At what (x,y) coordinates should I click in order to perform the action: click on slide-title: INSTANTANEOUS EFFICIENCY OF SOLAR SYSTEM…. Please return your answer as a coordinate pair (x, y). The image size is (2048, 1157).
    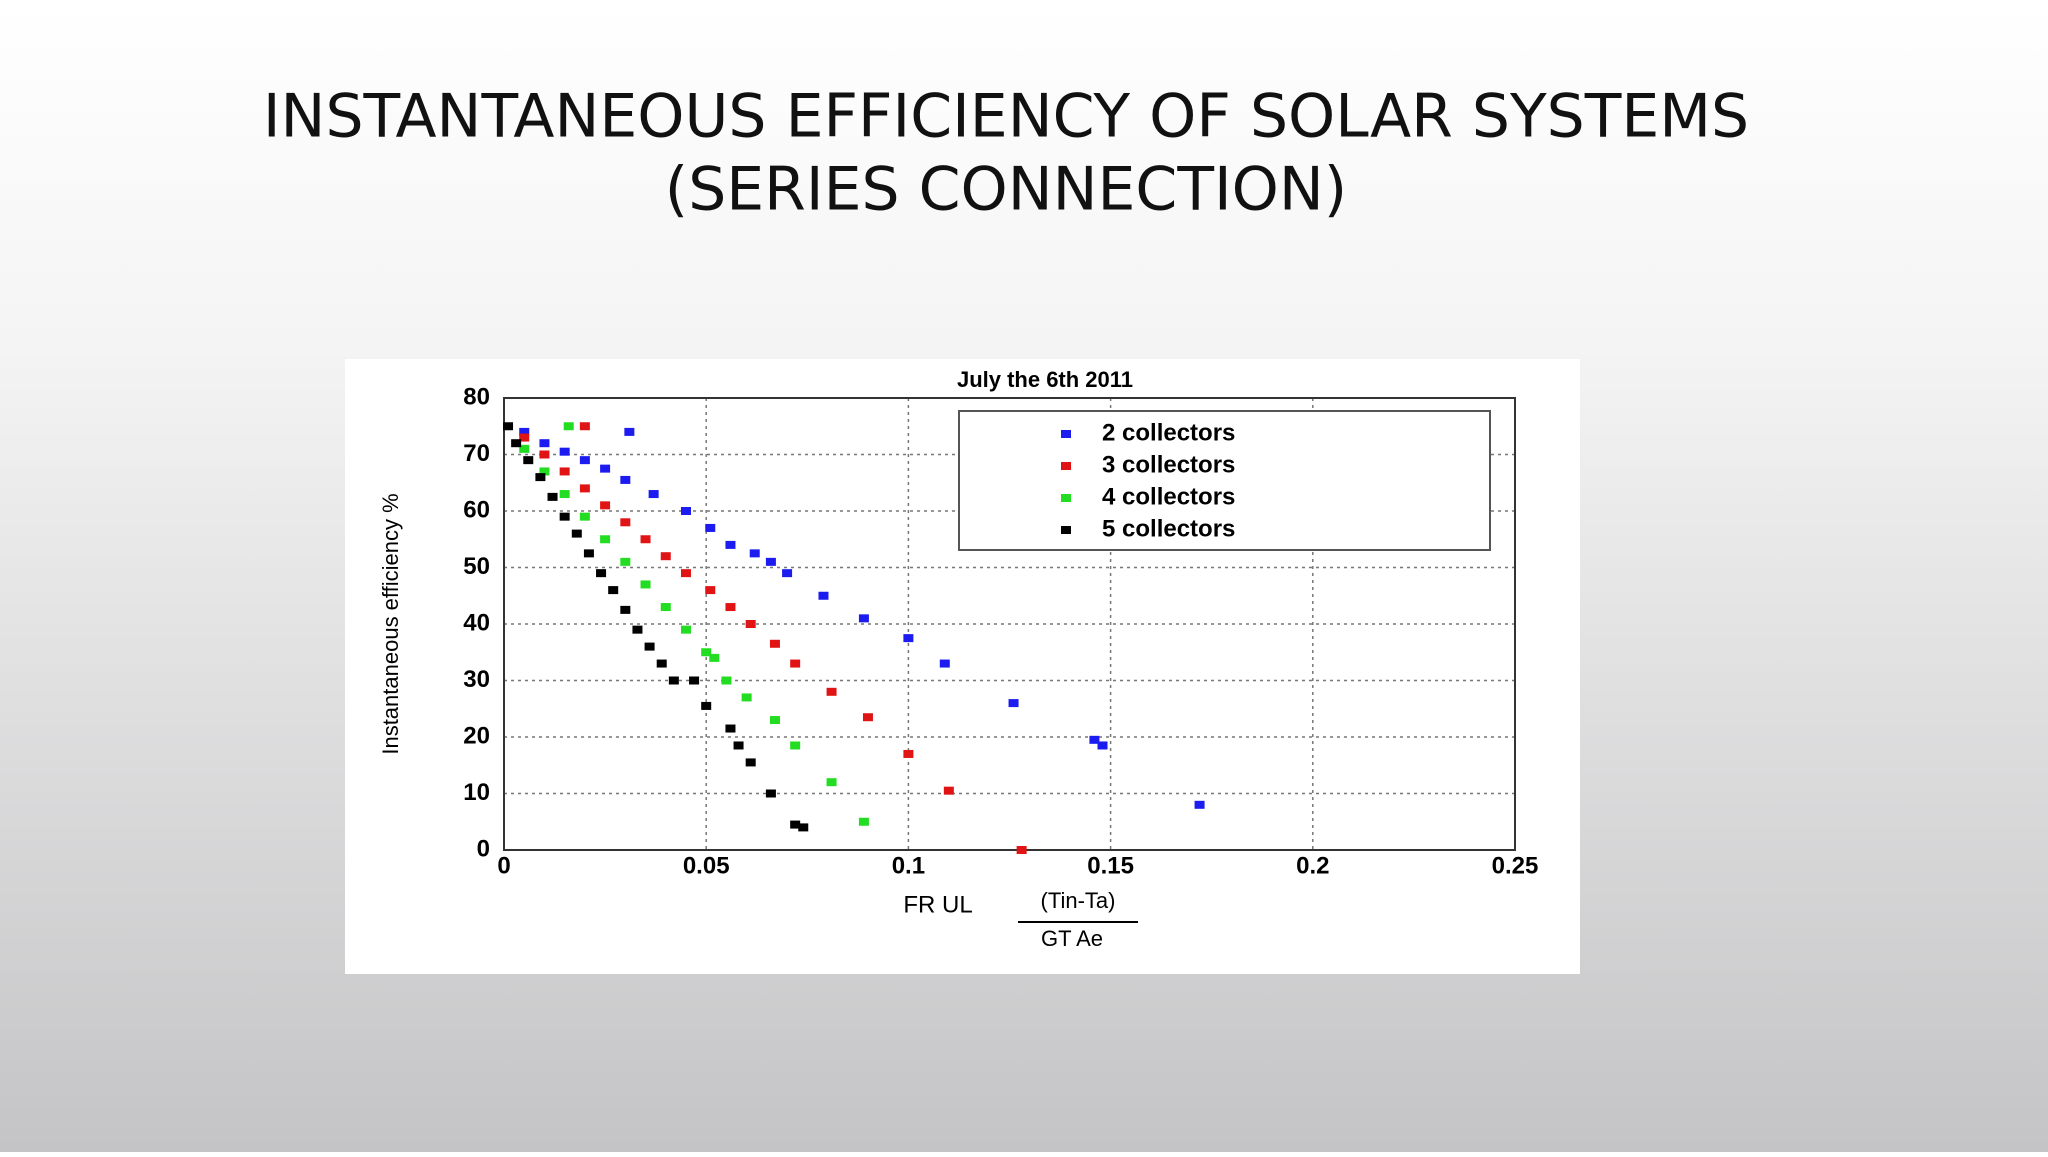
    Looking at the image, I should click on (1006, 117).